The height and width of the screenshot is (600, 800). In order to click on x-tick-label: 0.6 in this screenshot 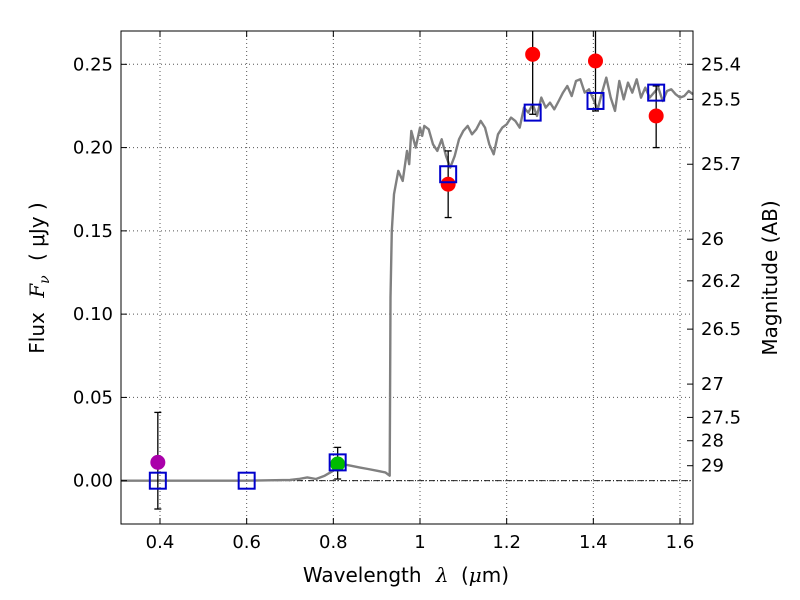, I will do `click(246, 542)`.